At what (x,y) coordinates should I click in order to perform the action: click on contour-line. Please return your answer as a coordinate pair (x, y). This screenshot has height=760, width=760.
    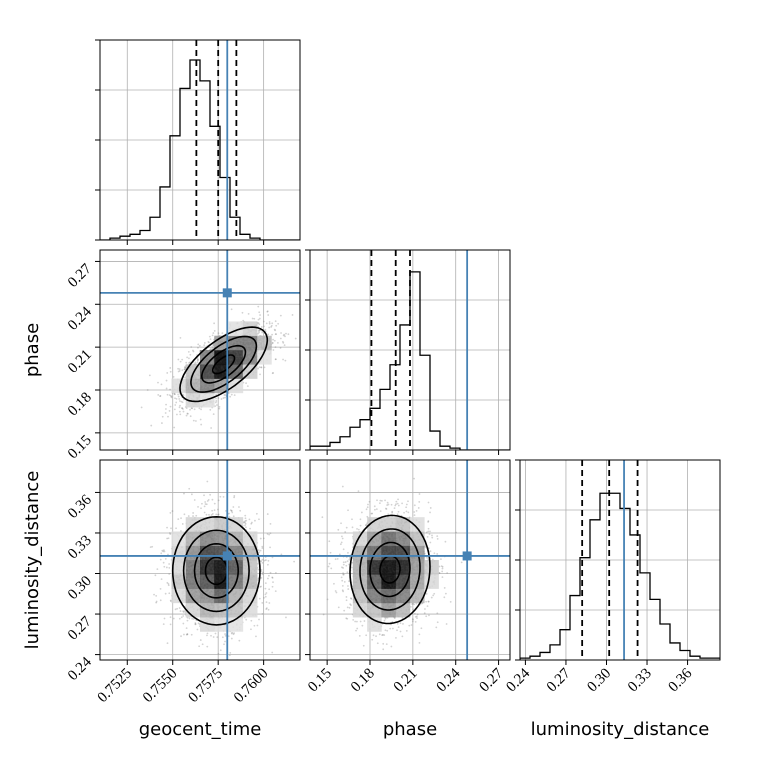
    Looking at the image, I should click on (223, 364).